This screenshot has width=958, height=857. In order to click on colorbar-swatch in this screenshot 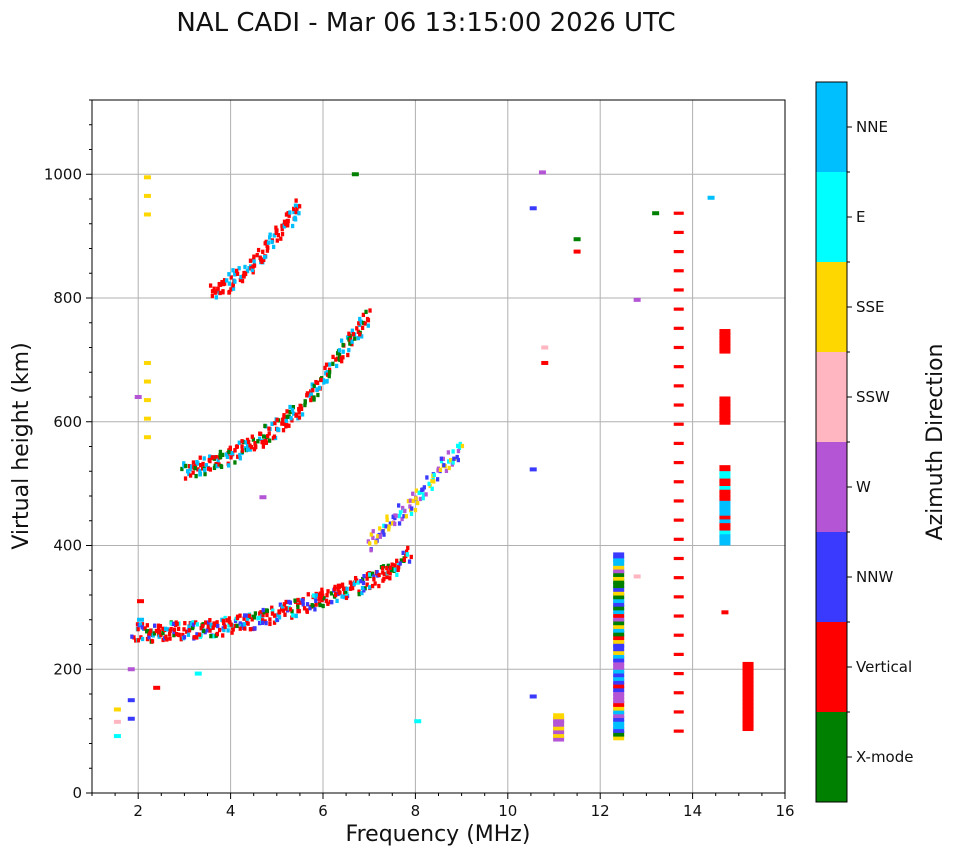, I will do `click(831, 397)`.